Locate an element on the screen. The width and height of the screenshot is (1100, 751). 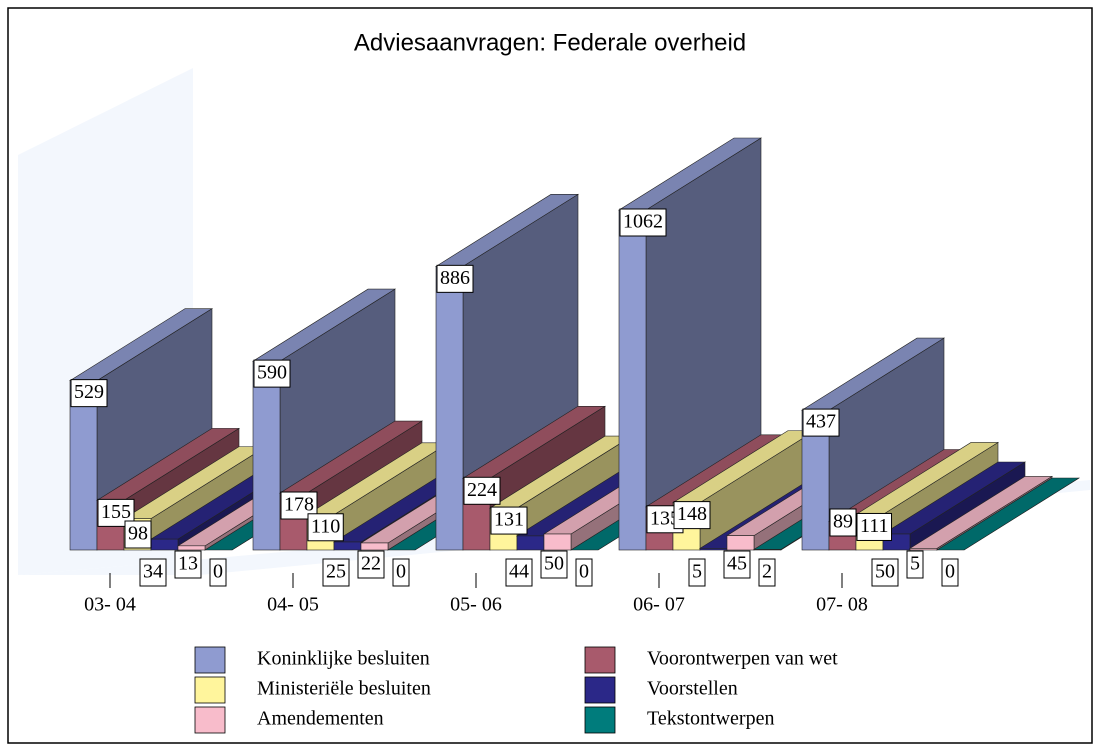
data-label: 111 is located at coordinates (874, 526).